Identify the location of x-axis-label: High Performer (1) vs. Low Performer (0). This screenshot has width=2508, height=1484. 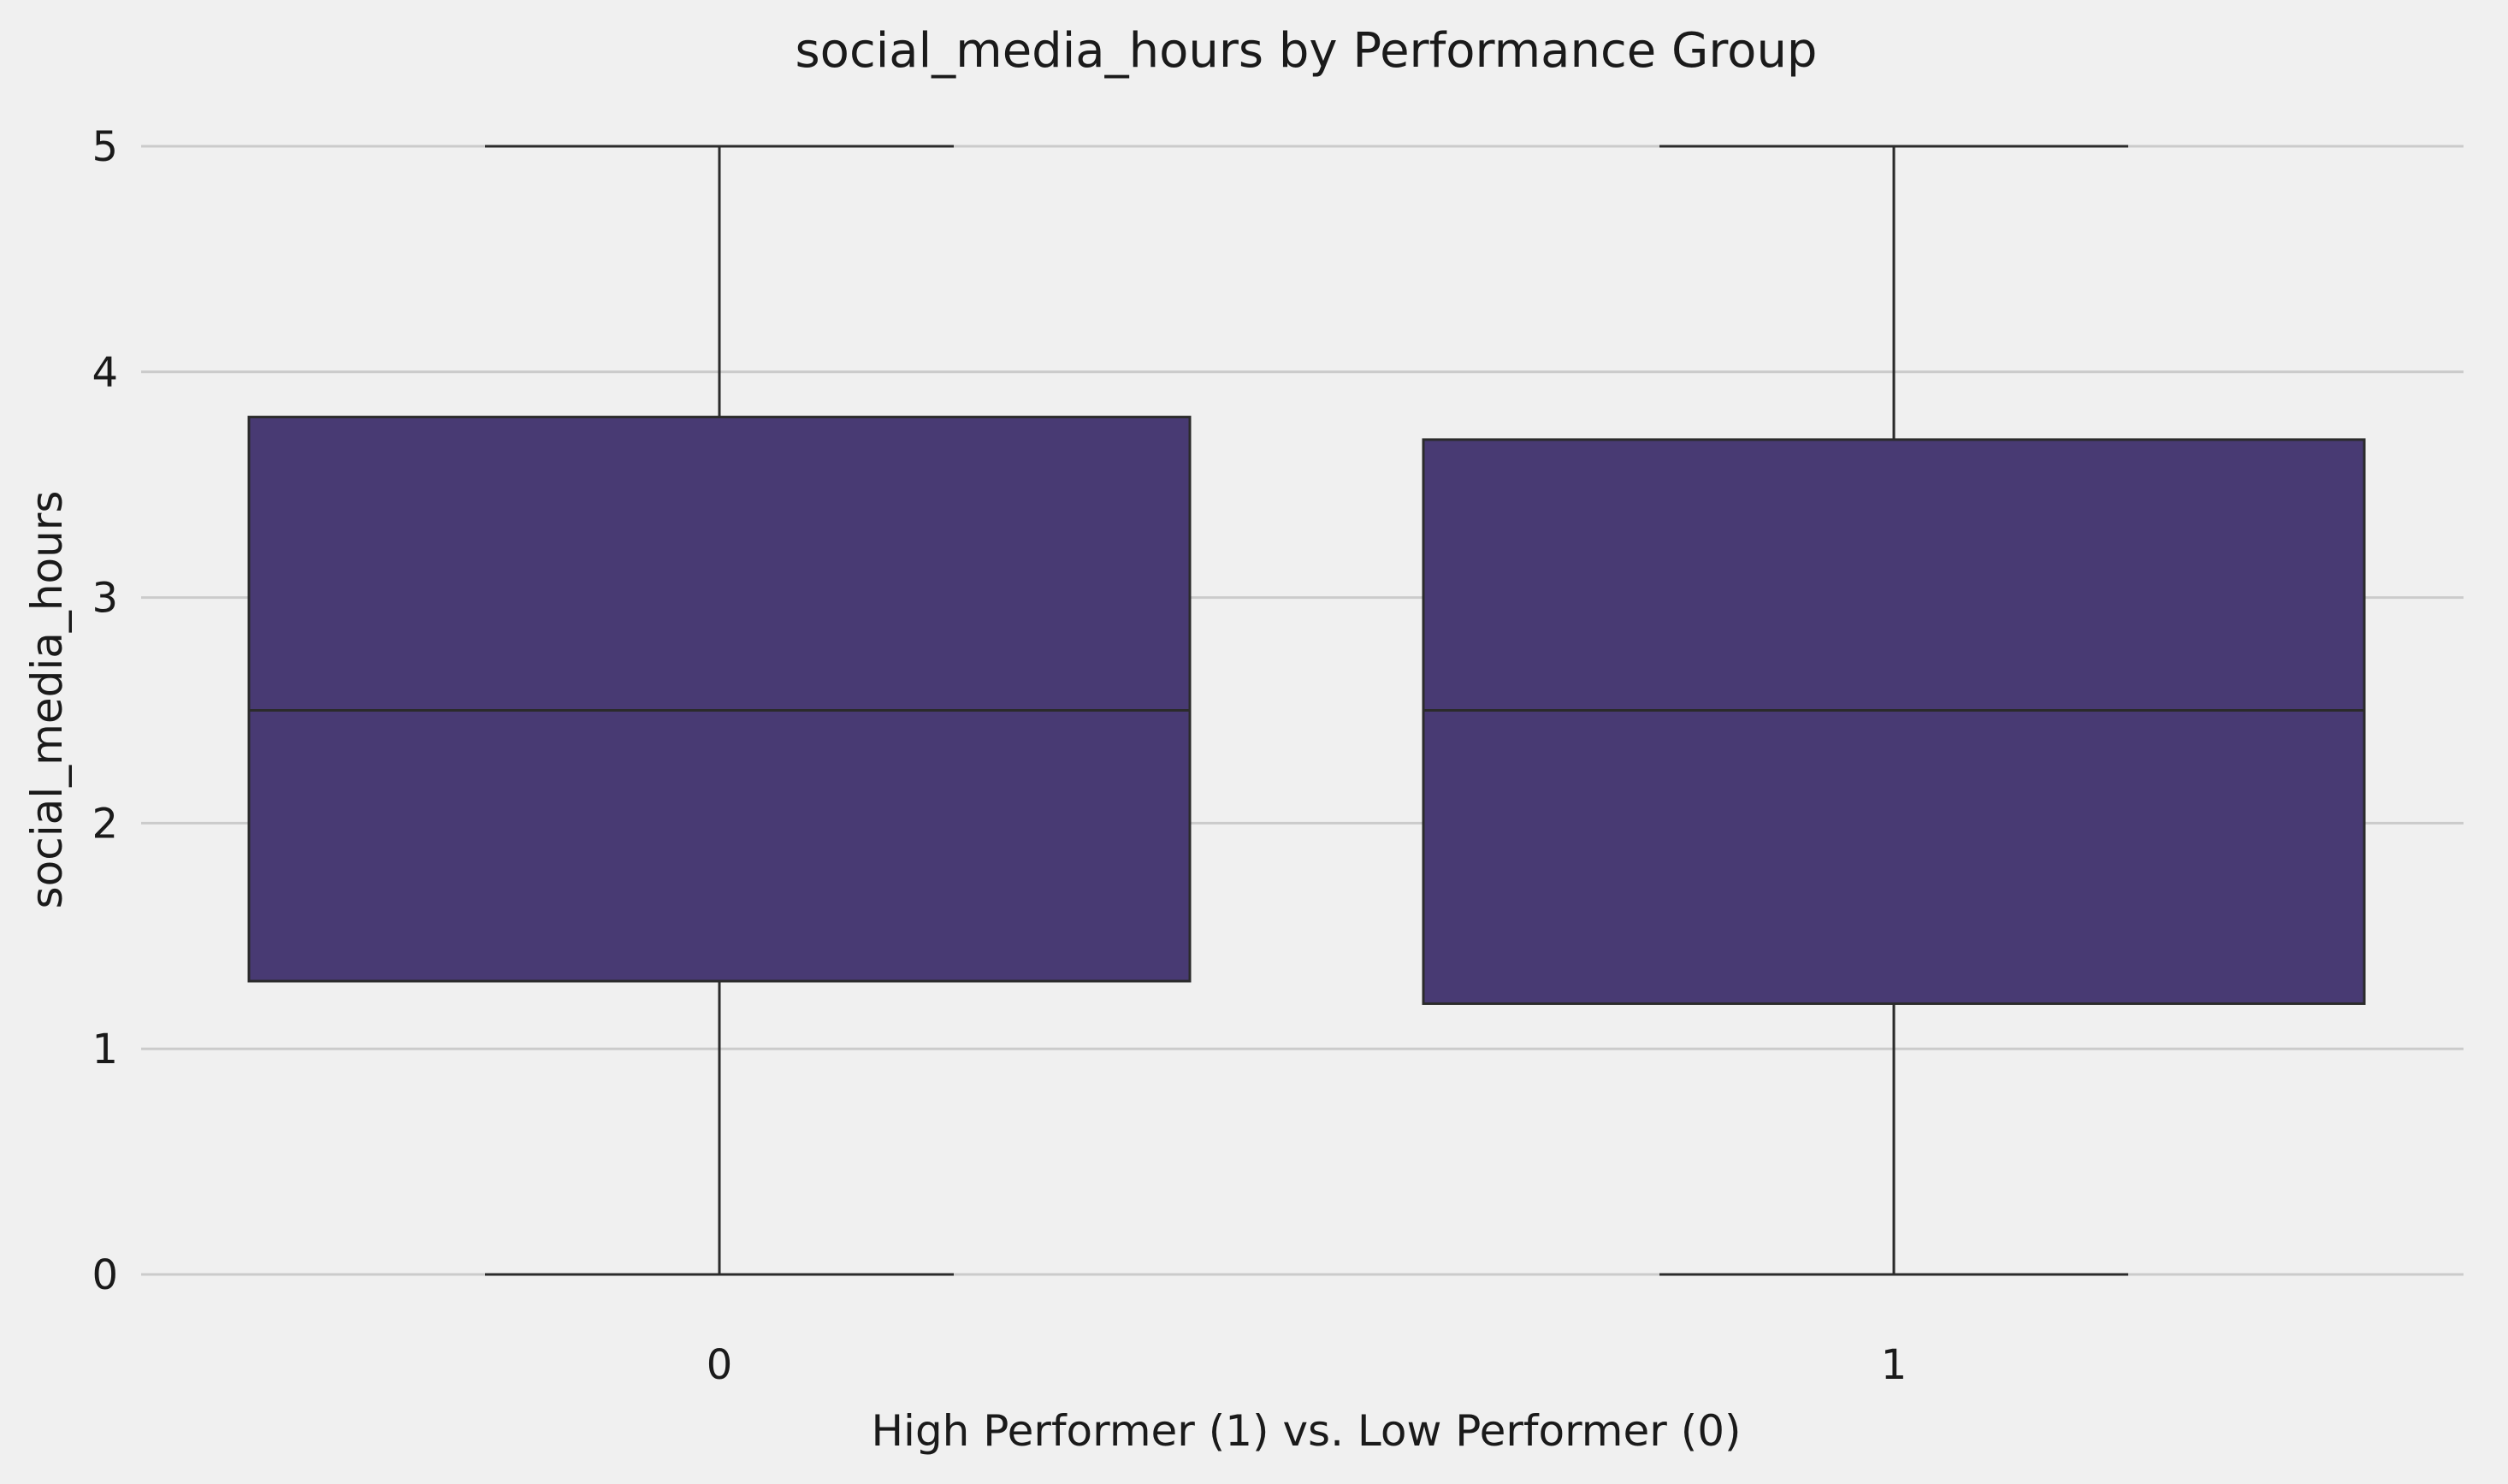
(1306, 1431).